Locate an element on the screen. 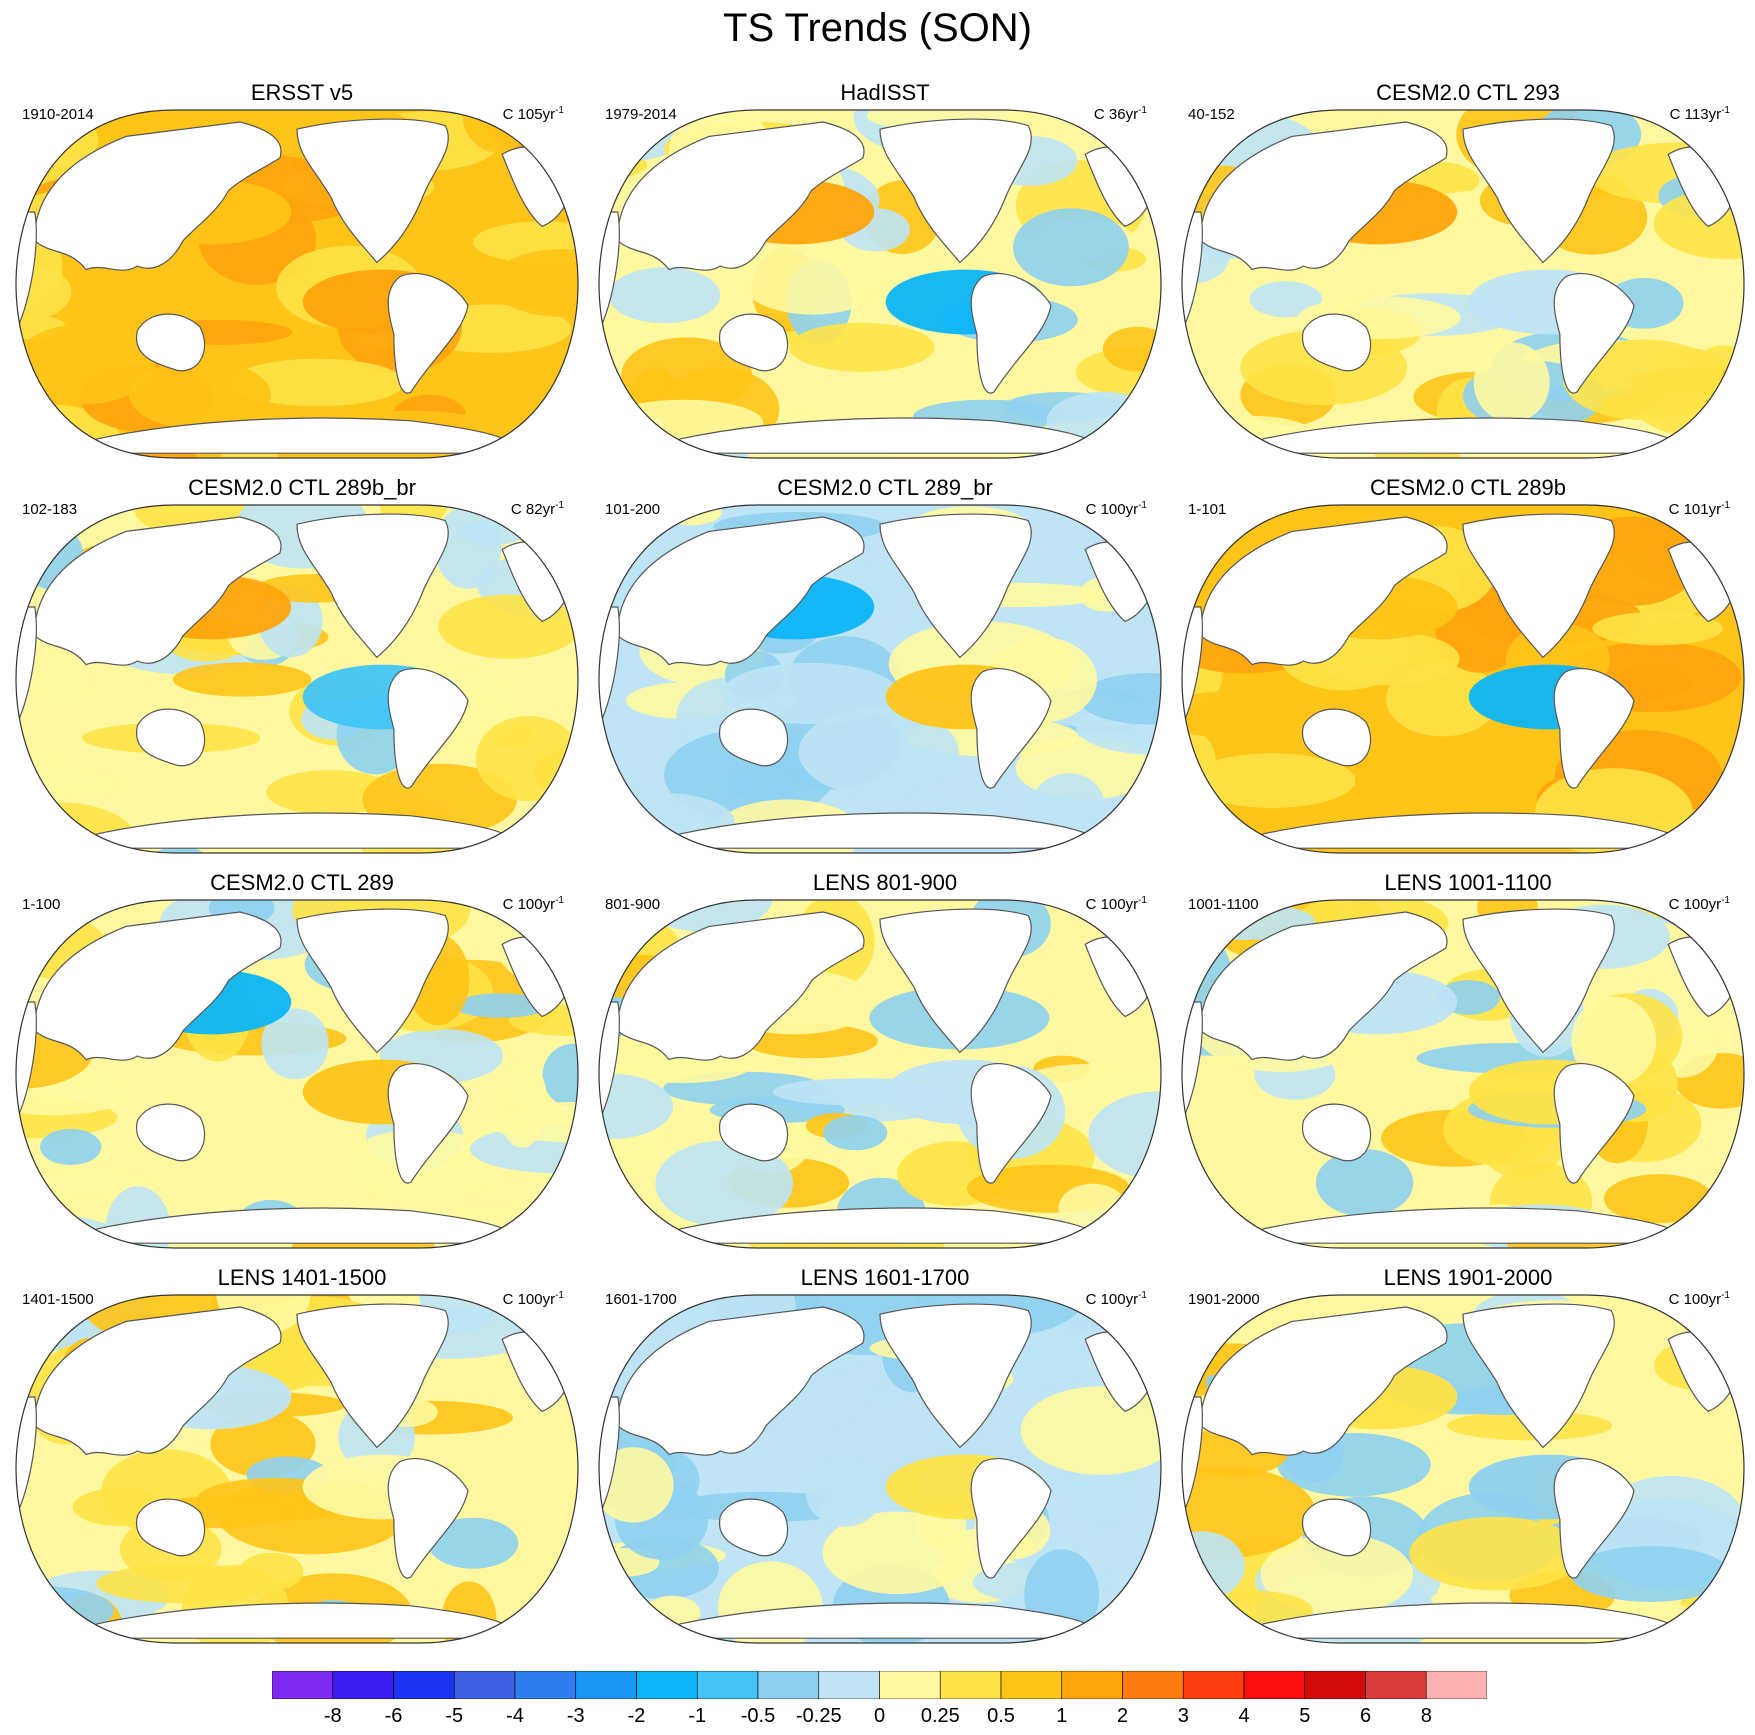  map-panel: CESM2.0 CTL 289b 1-101 C 101yr-1 is located at coordinates (1466, 670).